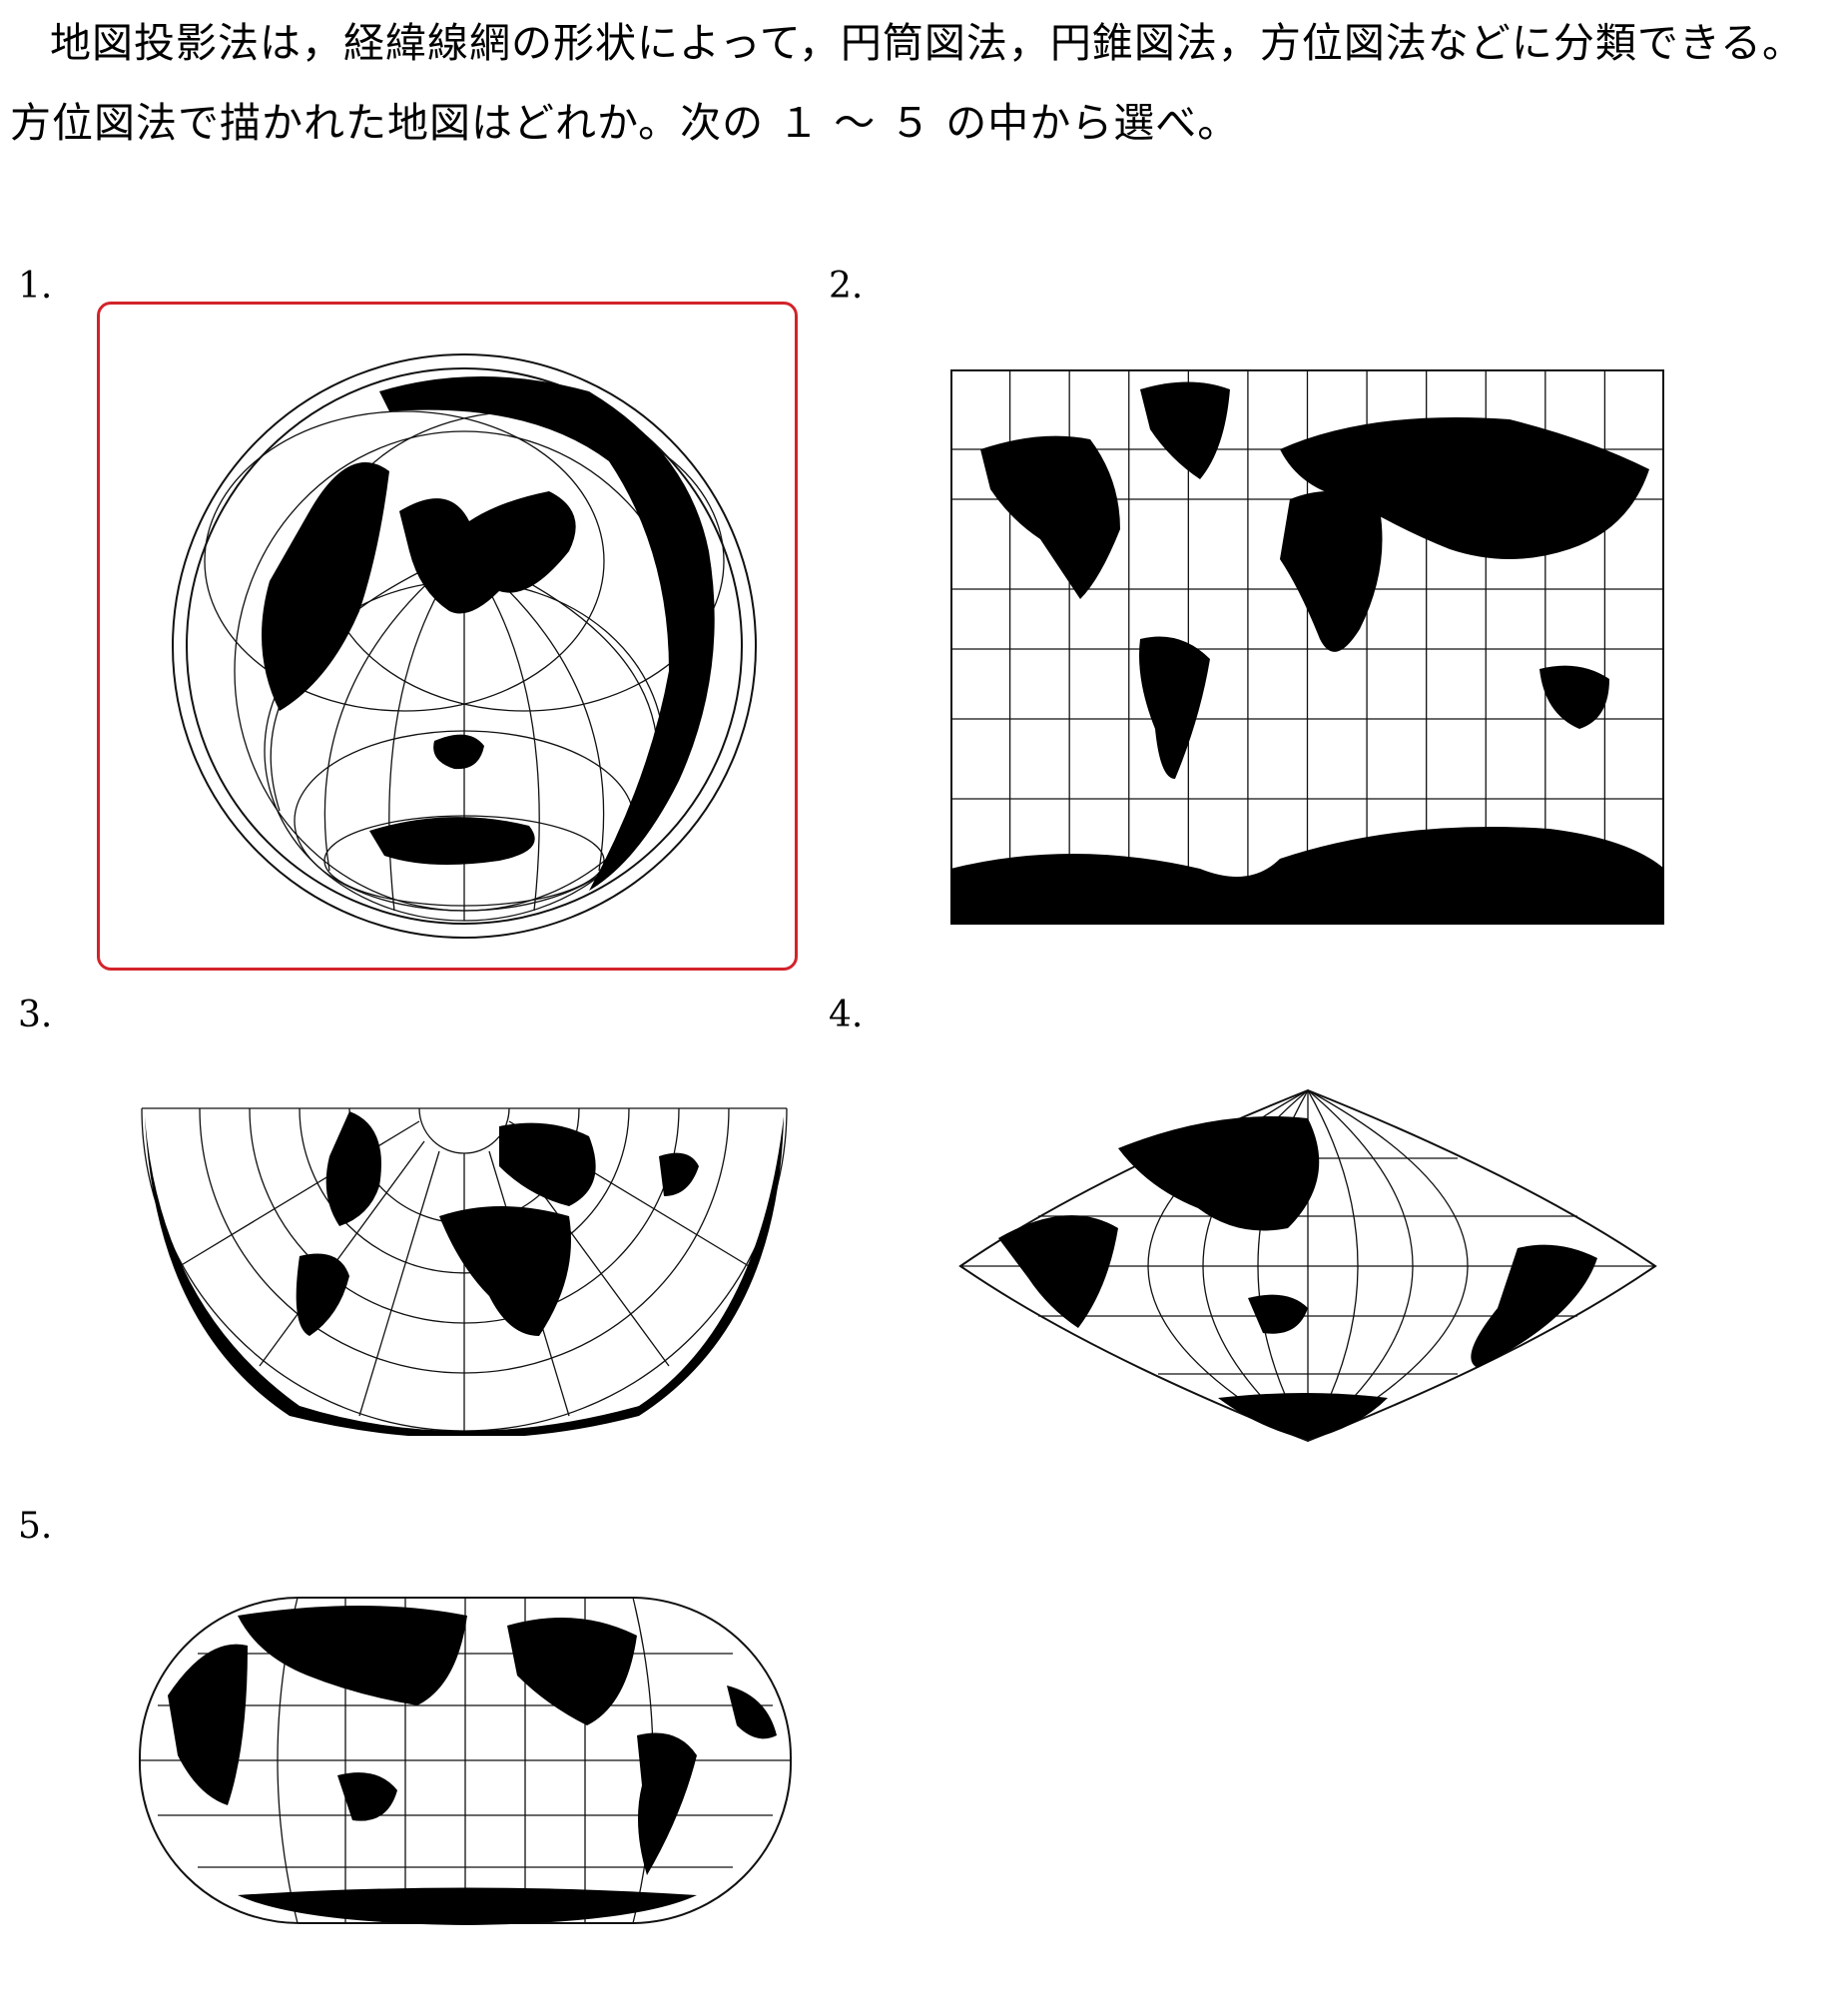 Image resolution: width=1839 pixels, height=2016 pixels. What do you see at coordinates (1307, 1266) in the screenshot?
I see `option-4-map-sinusoidal` at bounding box center [1307, 1266].